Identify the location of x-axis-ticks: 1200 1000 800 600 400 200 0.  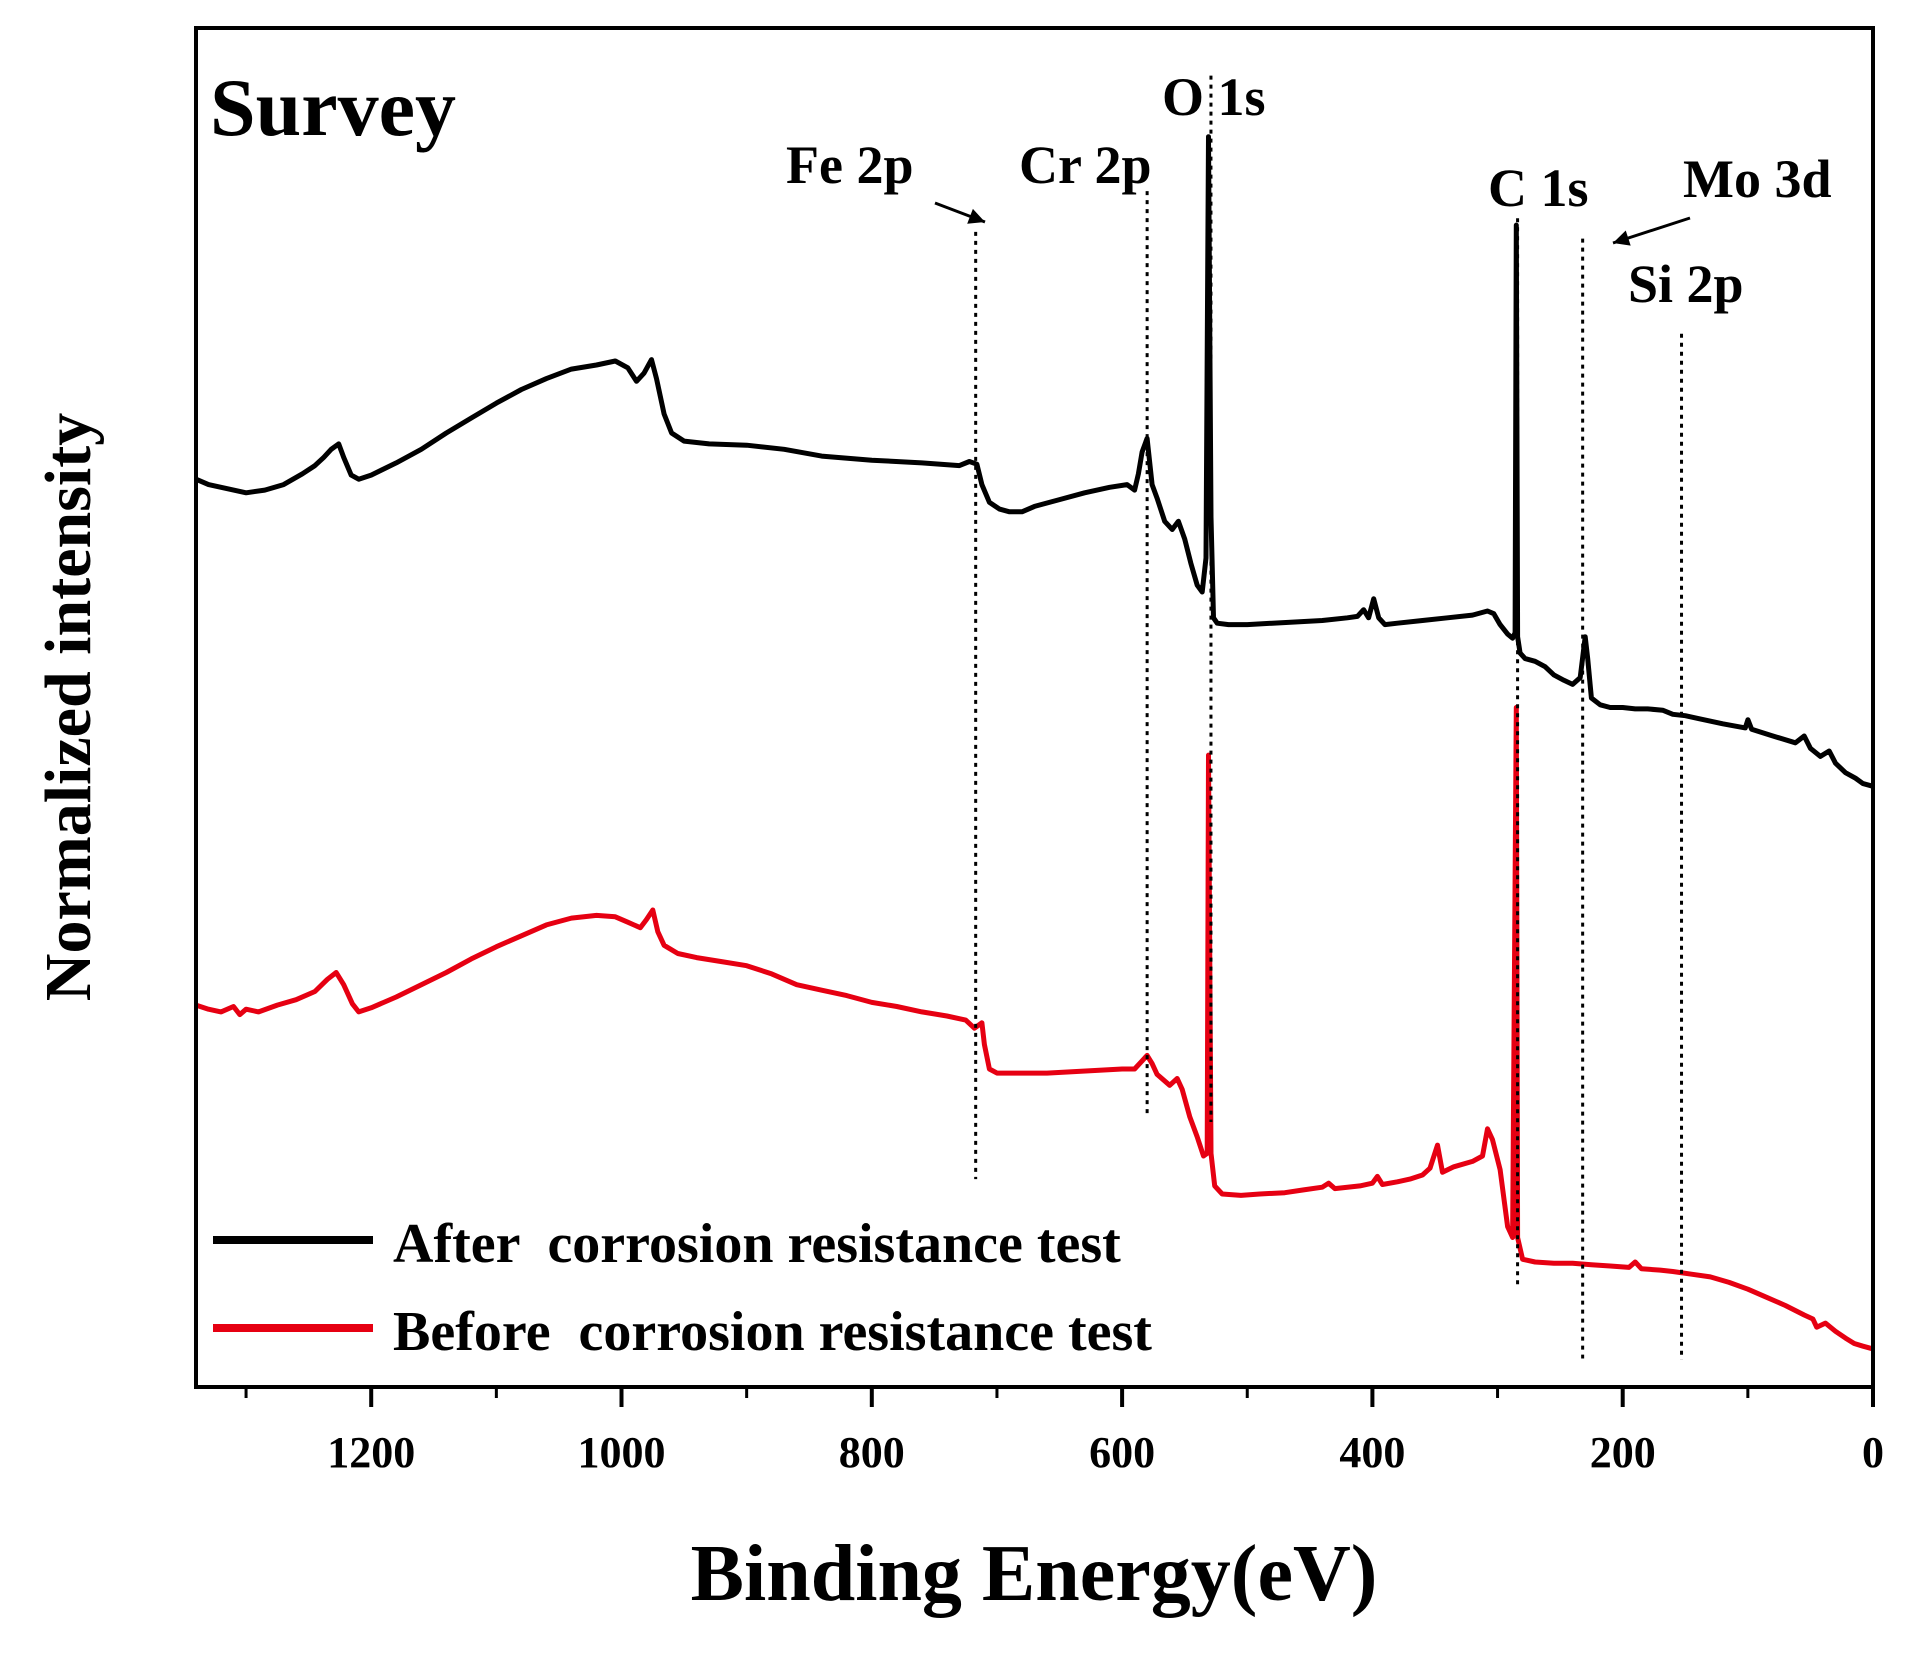
(1064, 1432).